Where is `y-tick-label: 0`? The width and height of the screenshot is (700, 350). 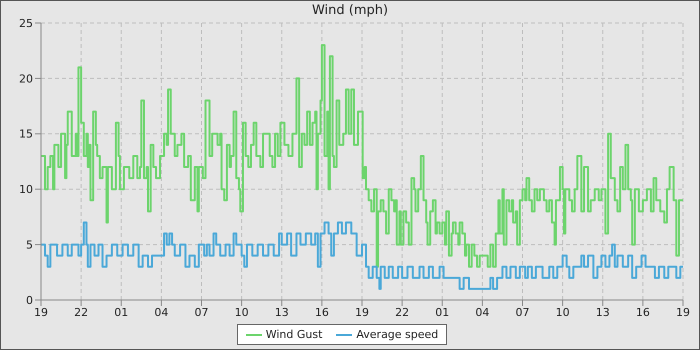
y-tick-label: 0 is located at coordinates (29, 300).